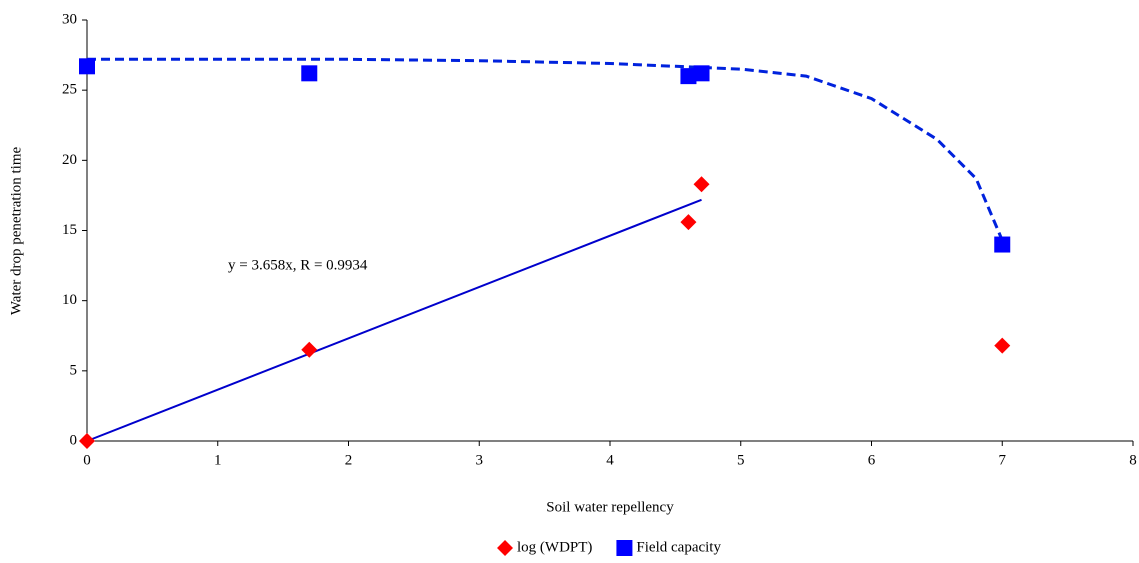 The image size is (1139, 563). Describe the element at coordinates (69, 90) in the screenshot. I see `y-tick-label: 25` at that location.